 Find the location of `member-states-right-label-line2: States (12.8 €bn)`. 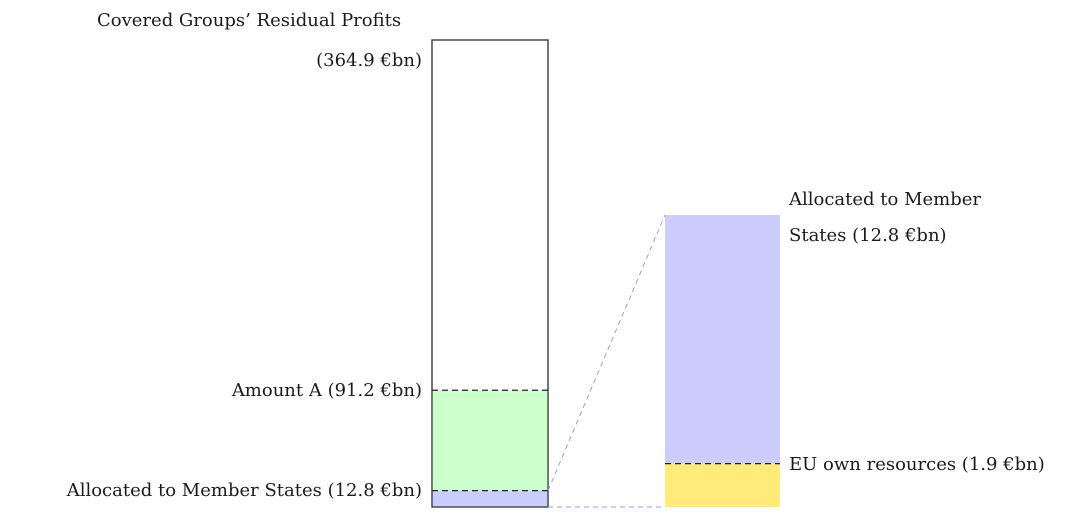

member-states-right-label-line2: States (12.8 €bn) is located at coordinates (868, 235).